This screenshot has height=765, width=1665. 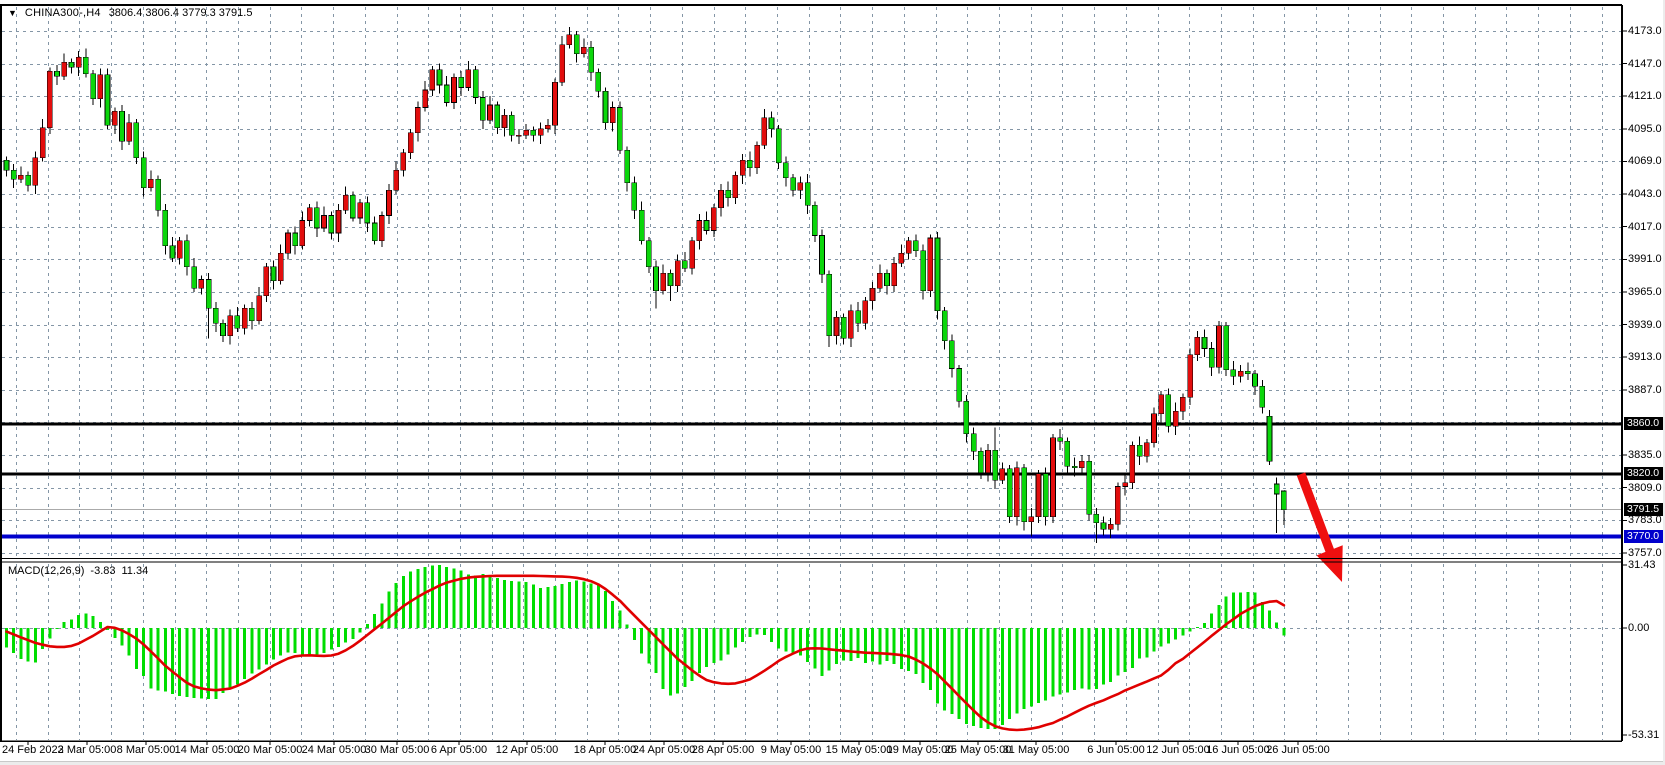 I want to click on price-level-box-3860: 3860.0, so click(x=1644, y=424).